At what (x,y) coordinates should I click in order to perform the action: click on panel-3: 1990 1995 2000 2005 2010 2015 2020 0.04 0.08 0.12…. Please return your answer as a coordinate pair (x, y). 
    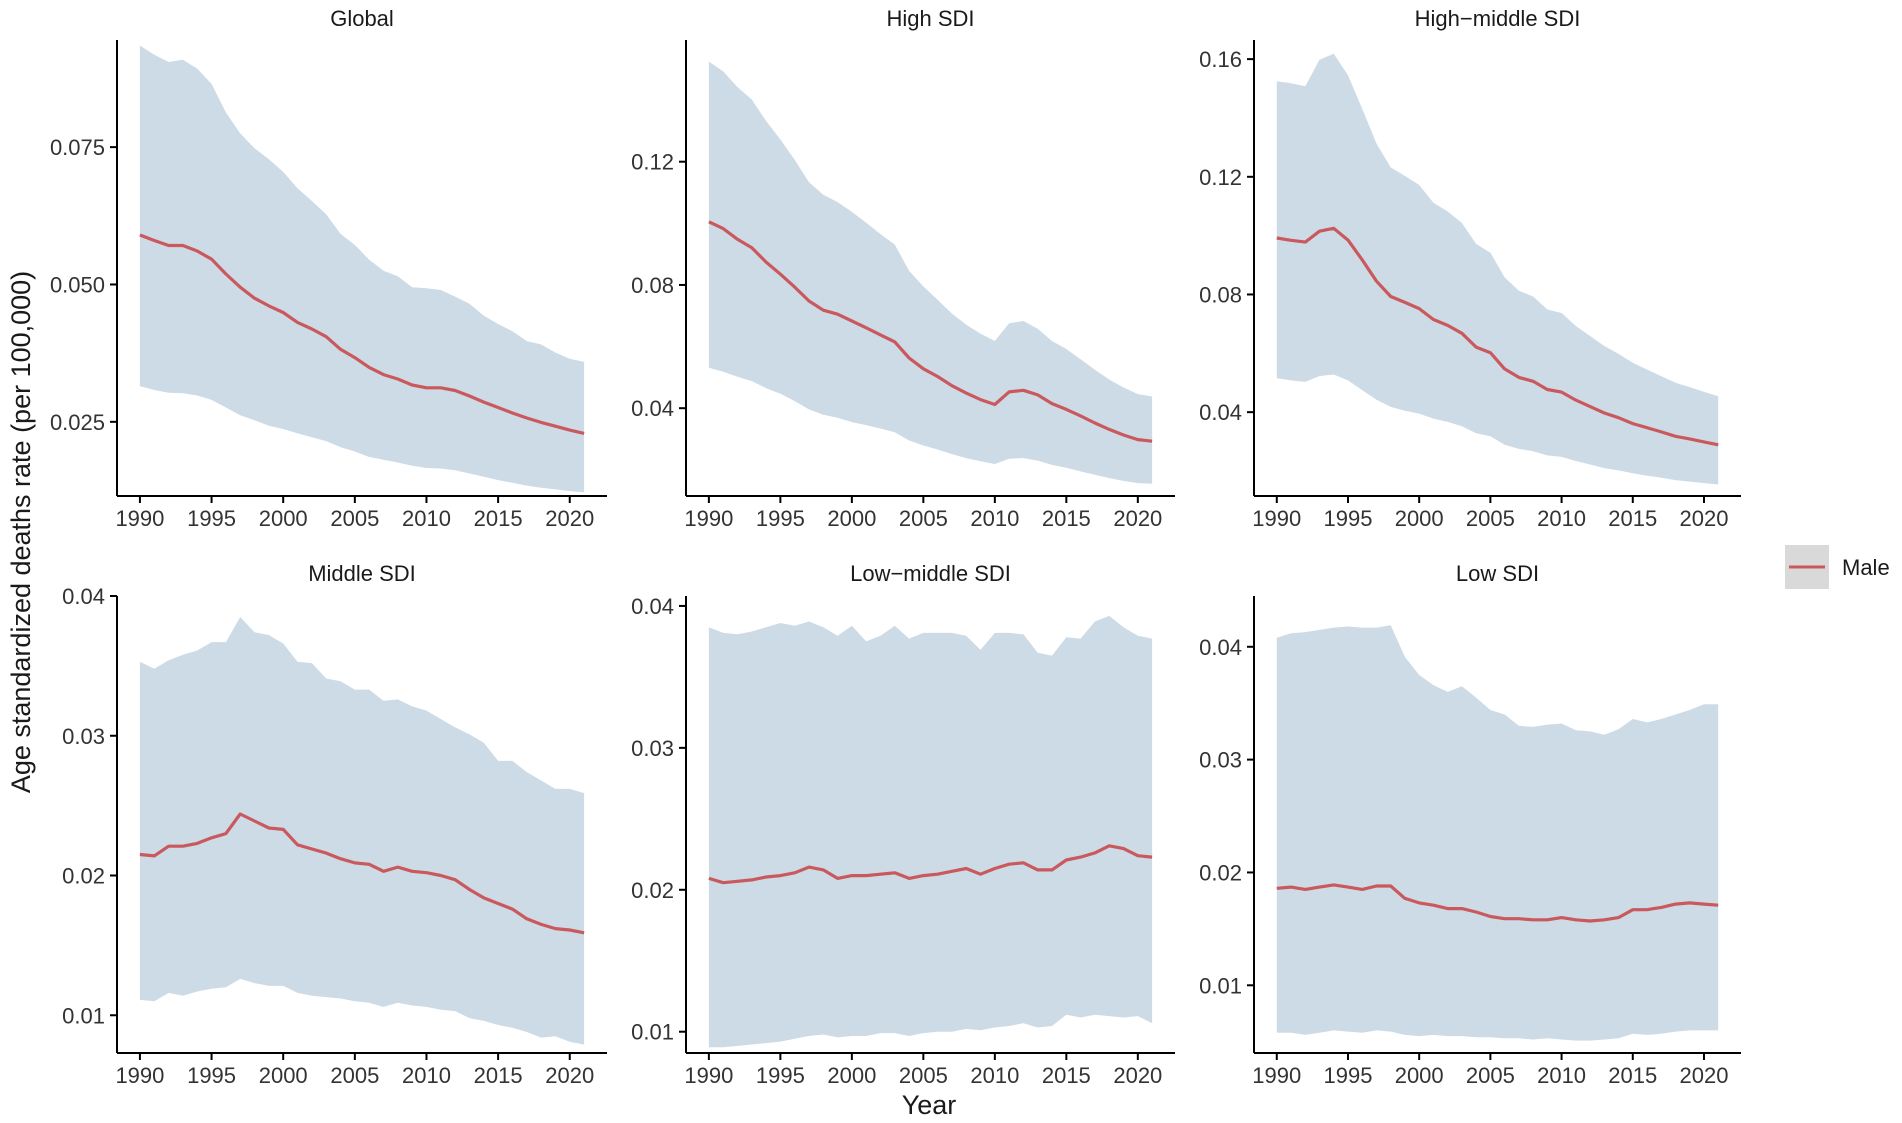
    Looking at the image, I should click on (1470, 268).